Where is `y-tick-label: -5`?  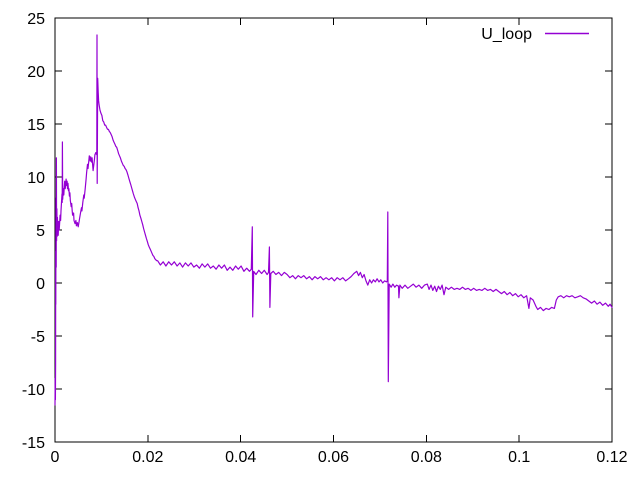 y-tick-label: -5 is located at coordinates (38, 337).